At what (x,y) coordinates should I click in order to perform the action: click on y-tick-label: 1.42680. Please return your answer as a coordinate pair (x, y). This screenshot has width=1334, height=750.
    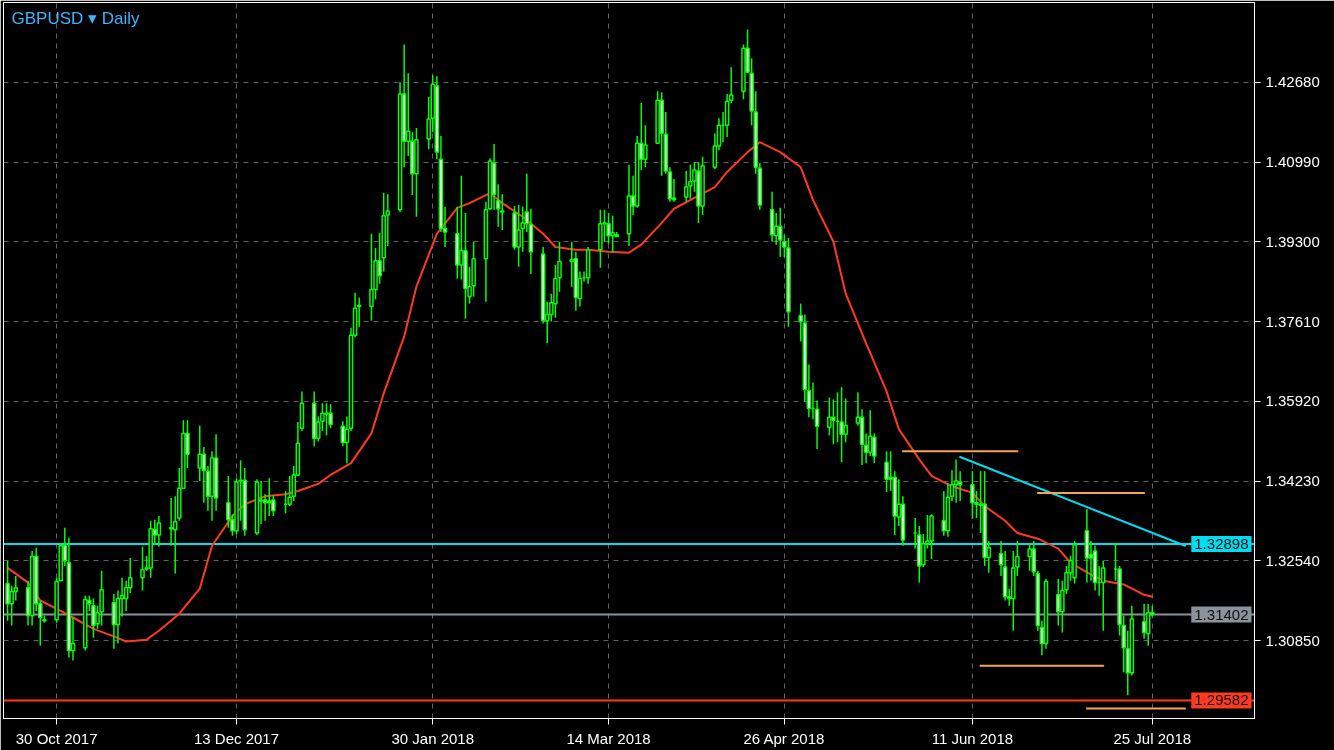
    Looking at the image, I should click on (1292, 82).